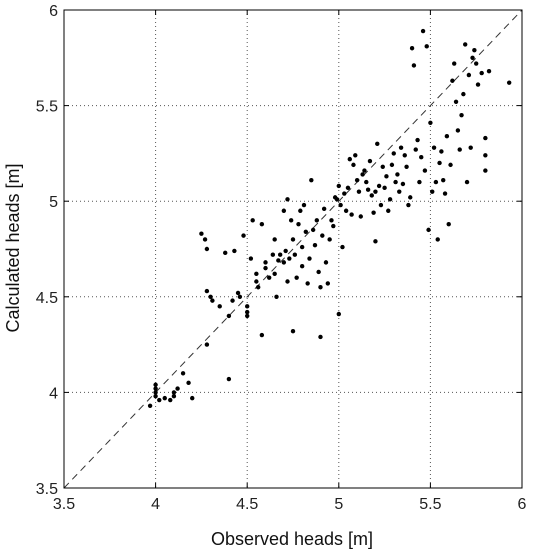  Describe the element at coordinates (53, 393) in the screenshot. I see `y-tick-label: 4` at that location.